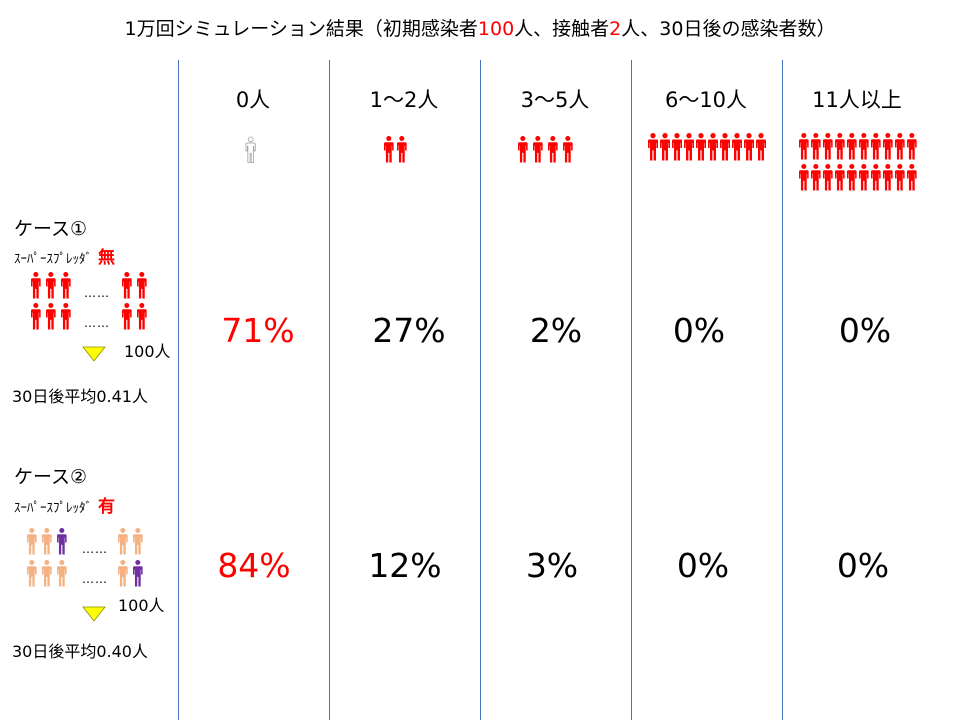  I want to click on column-header-4: 11人以上, so click(857, 100).